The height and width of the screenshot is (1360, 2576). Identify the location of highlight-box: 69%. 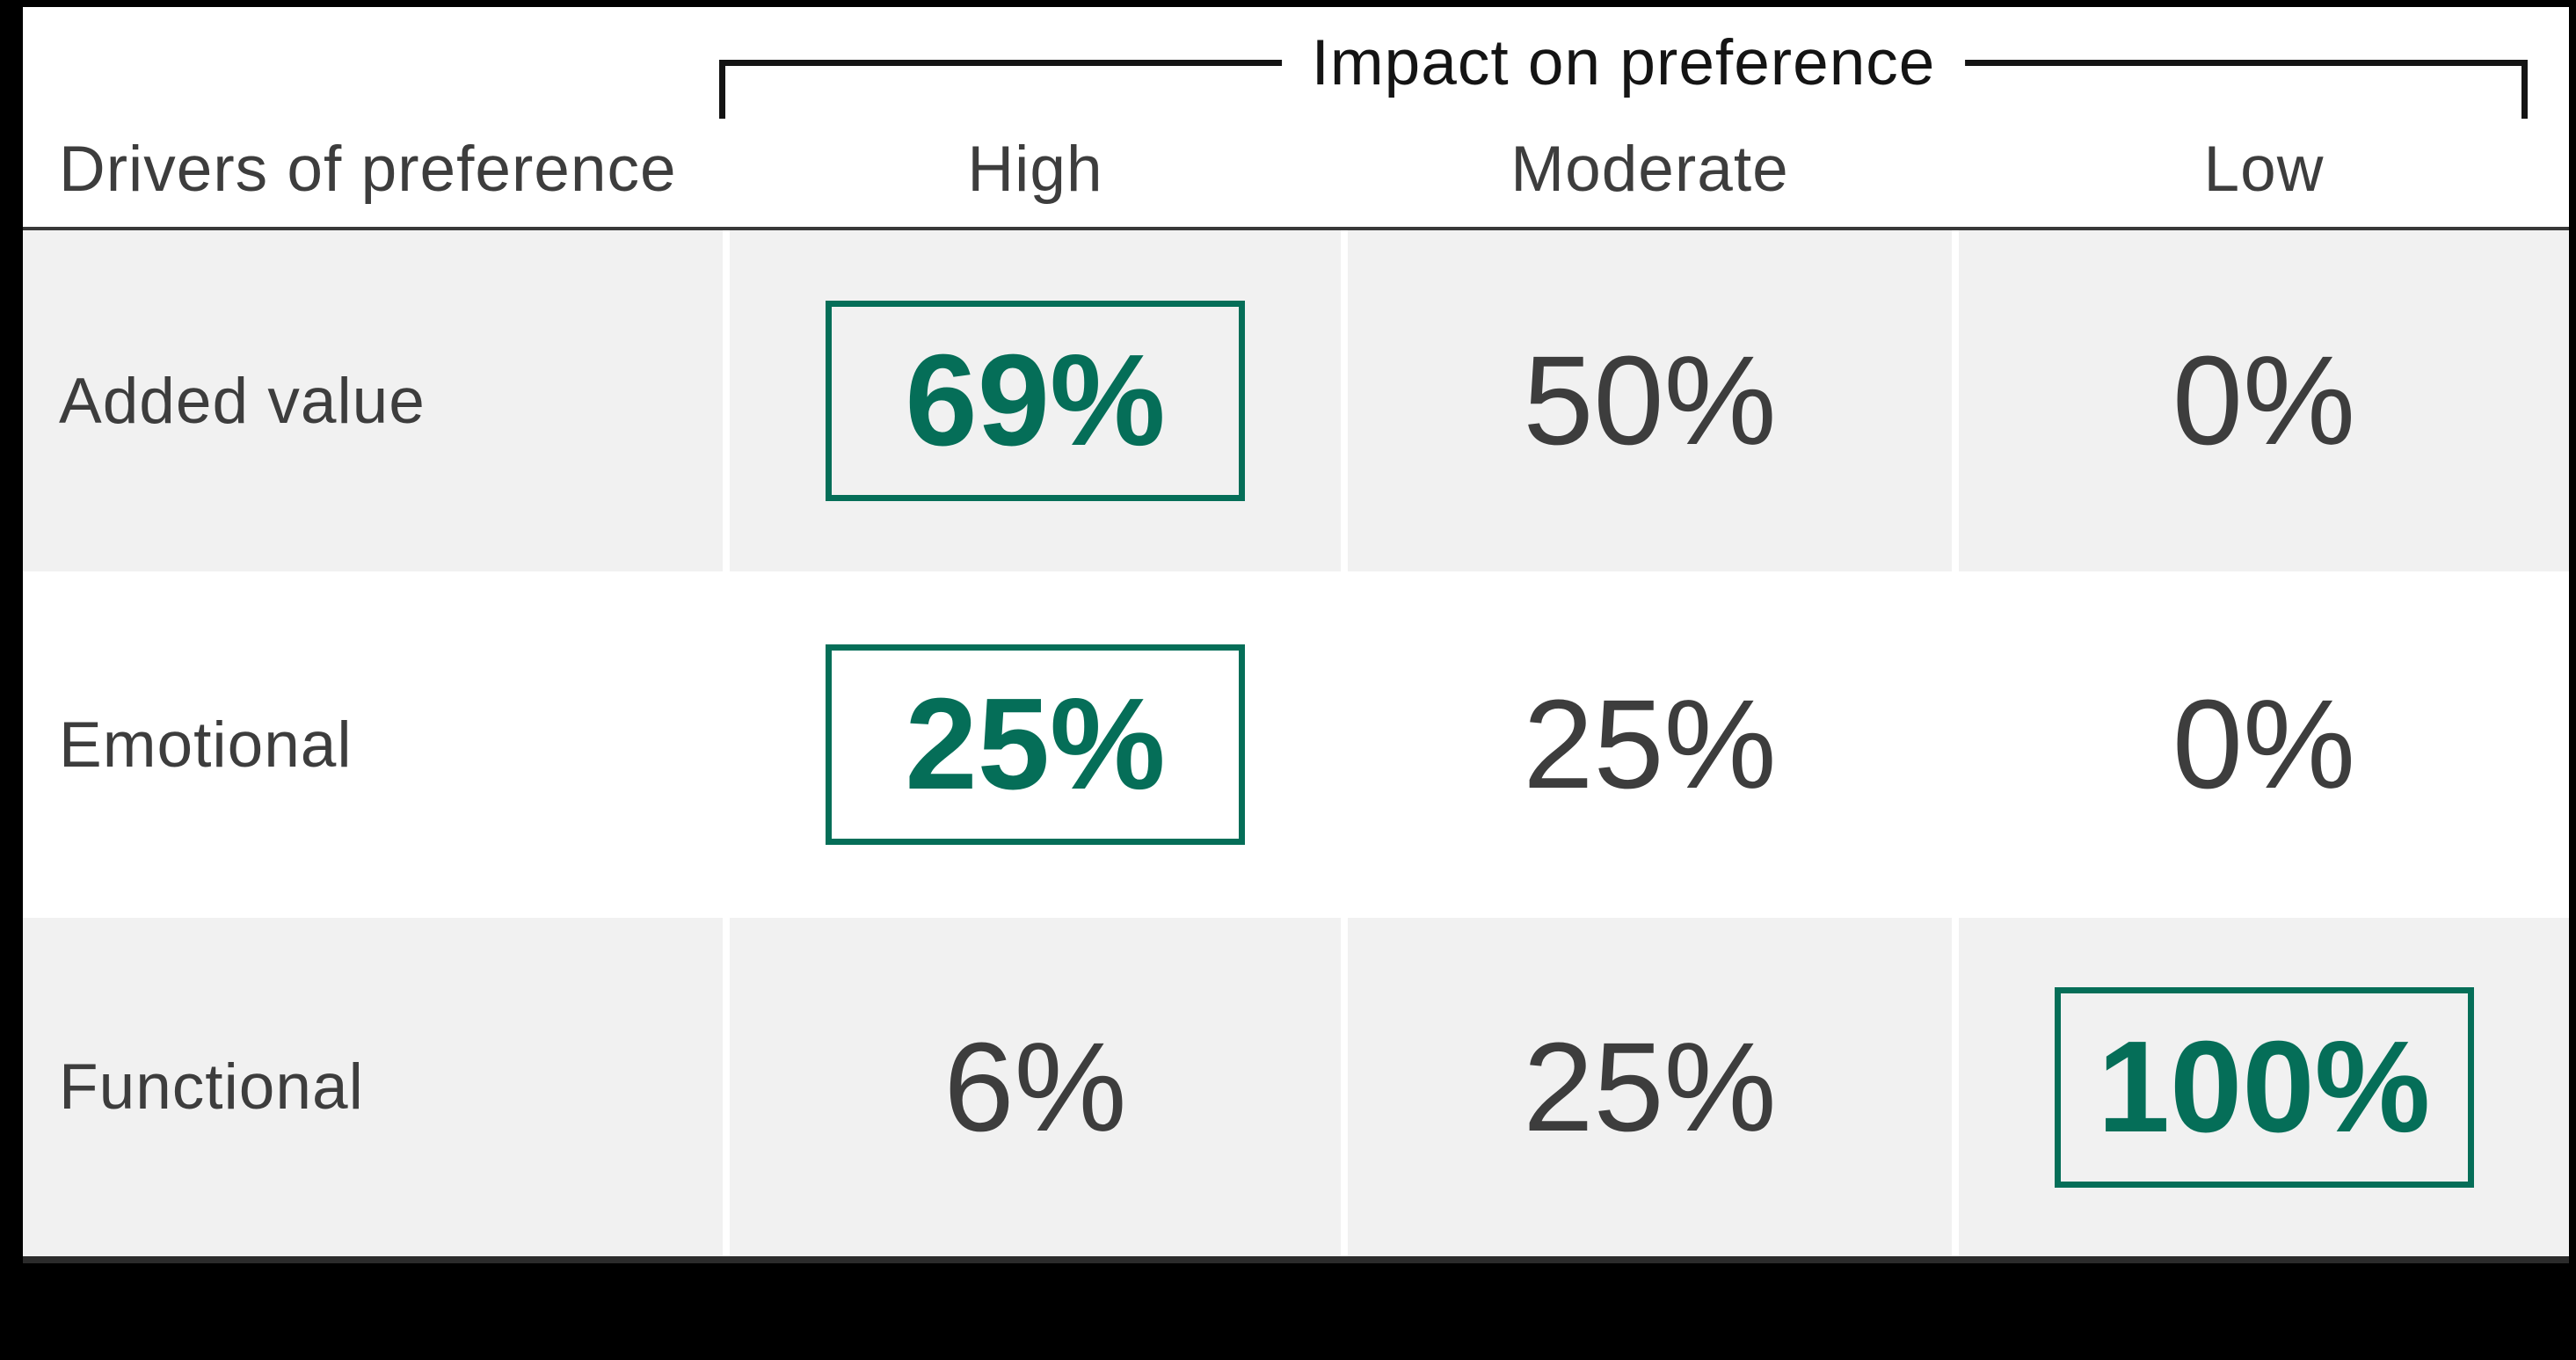
(1035, 401).